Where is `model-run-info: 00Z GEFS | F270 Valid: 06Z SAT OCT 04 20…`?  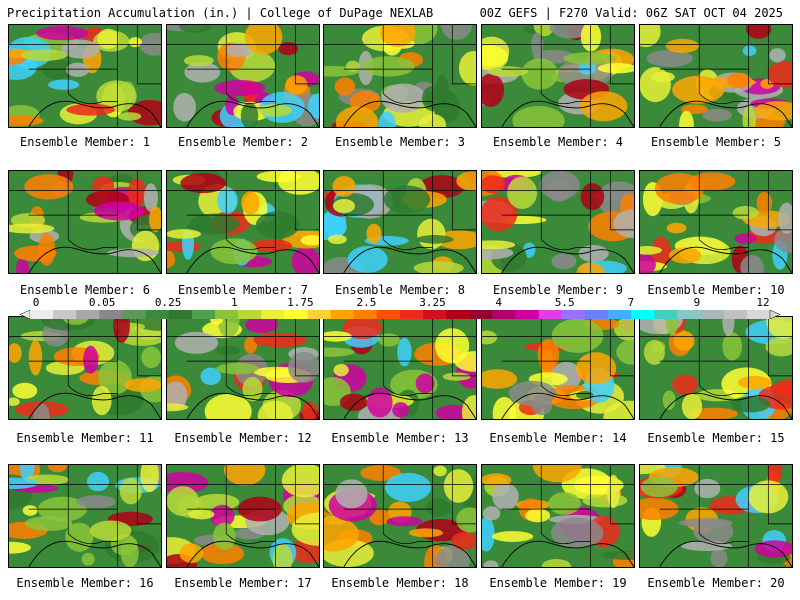
model-run-info: 00Z GEFS | F270 Valid: 06Z SAT OCT 04 20… is located at coordinates (631, 13).